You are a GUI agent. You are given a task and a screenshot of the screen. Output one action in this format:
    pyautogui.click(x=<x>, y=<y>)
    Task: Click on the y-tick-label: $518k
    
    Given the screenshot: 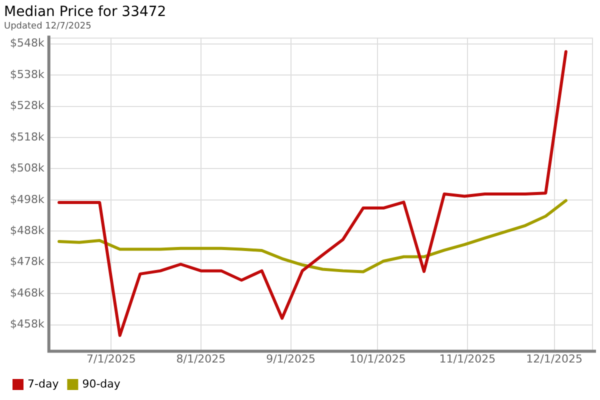 What is the action you would take?
    pyautogui.click(x=27, y=137)
    